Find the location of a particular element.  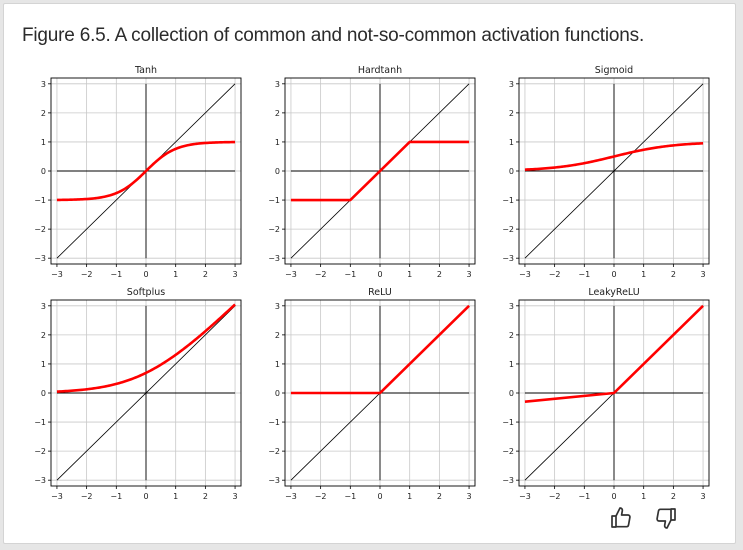

identity-line is located at coordinates (146, 393).